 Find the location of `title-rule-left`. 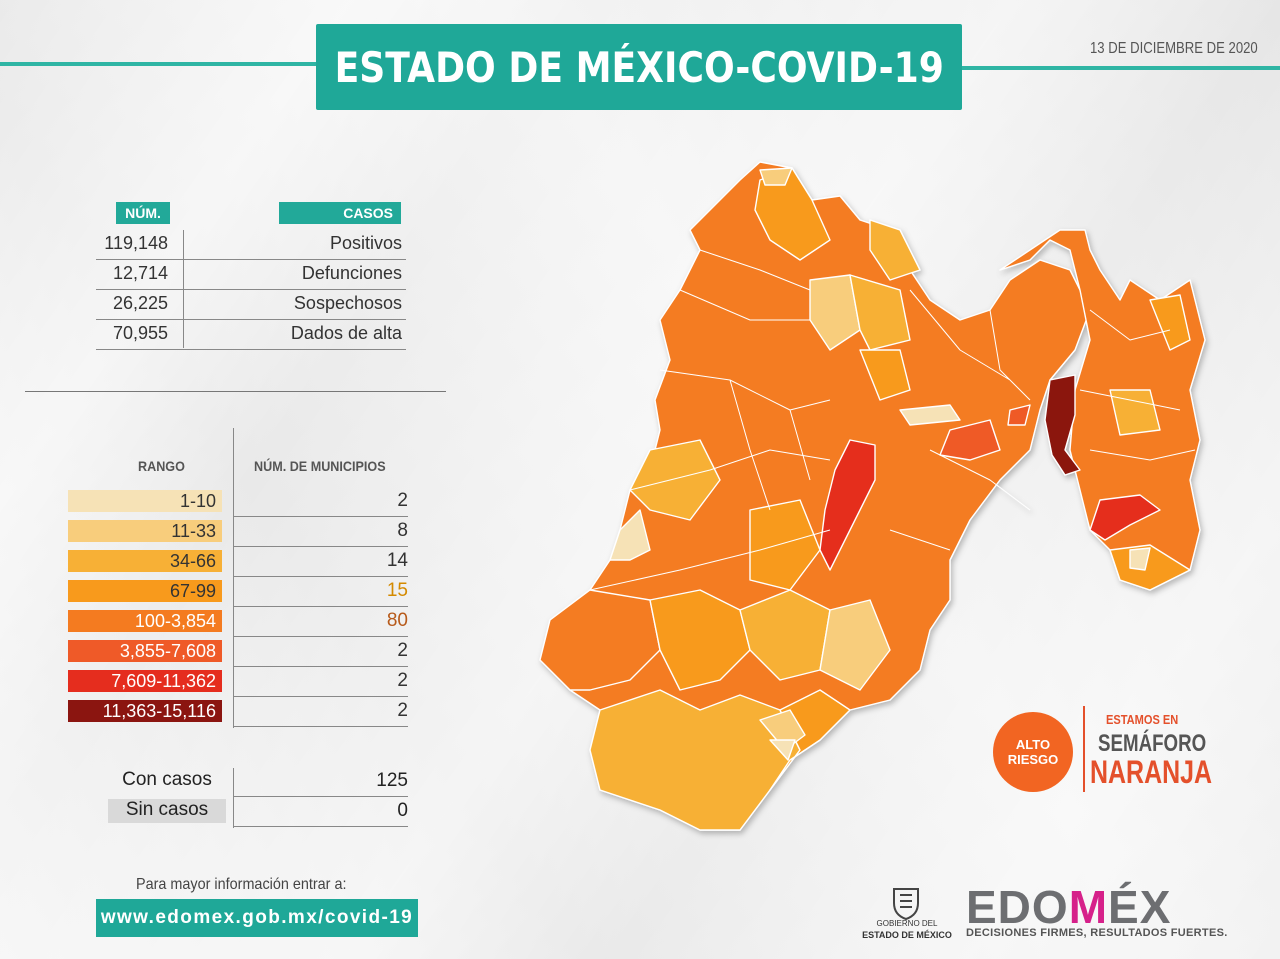

title-rule-left is located at coordinates (160, 64).